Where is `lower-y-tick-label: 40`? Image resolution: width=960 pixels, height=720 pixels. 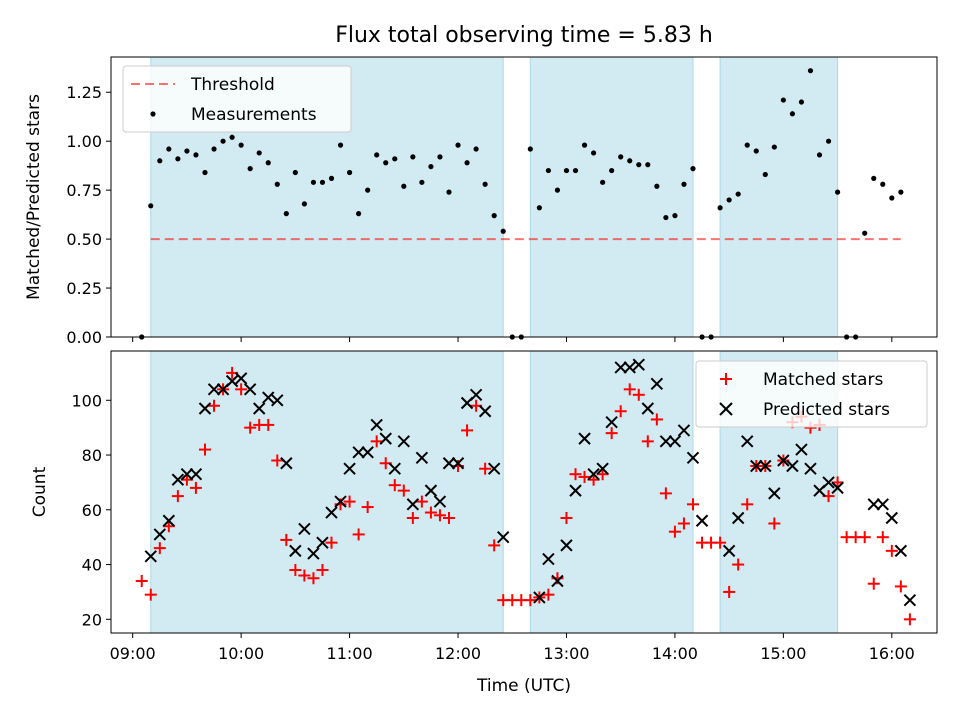 lower-y-tick-label: 40 is located at coordinates (92, 565).